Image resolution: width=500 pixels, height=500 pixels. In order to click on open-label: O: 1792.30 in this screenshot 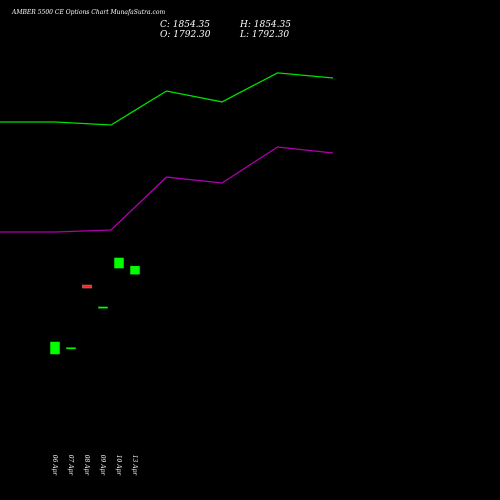, I will do `click(185, 35)`.